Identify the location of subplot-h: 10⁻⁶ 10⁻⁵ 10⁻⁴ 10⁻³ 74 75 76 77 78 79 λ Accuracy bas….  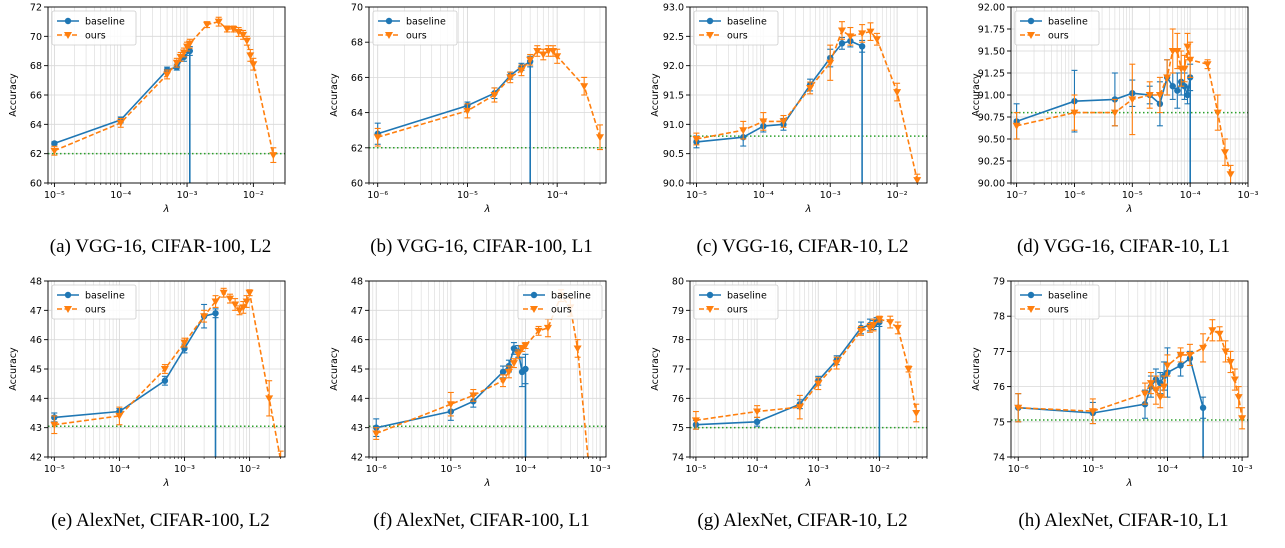
(1123, 411).